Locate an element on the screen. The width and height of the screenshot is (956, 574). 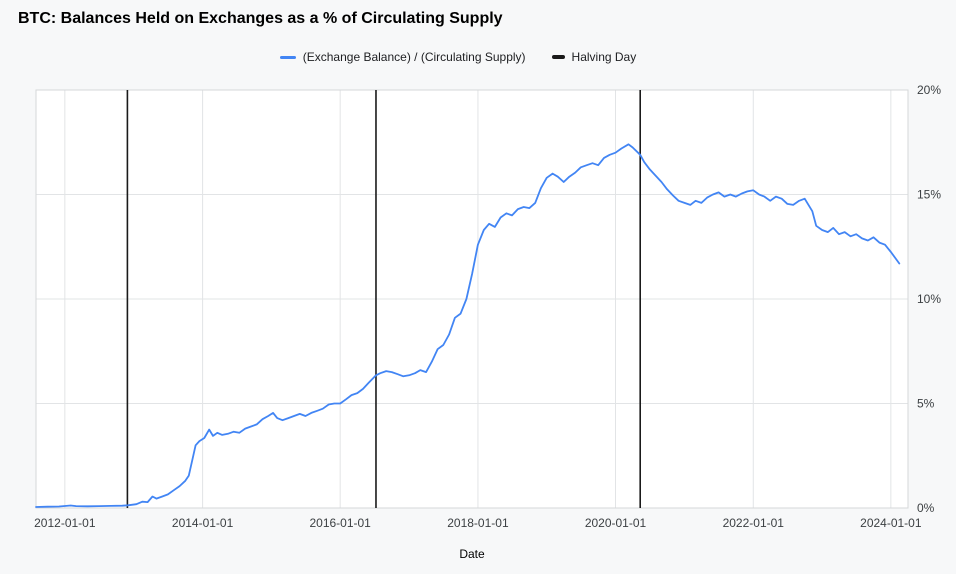
legend-item-halving: Halving Day is located at coordinates (594, 57).